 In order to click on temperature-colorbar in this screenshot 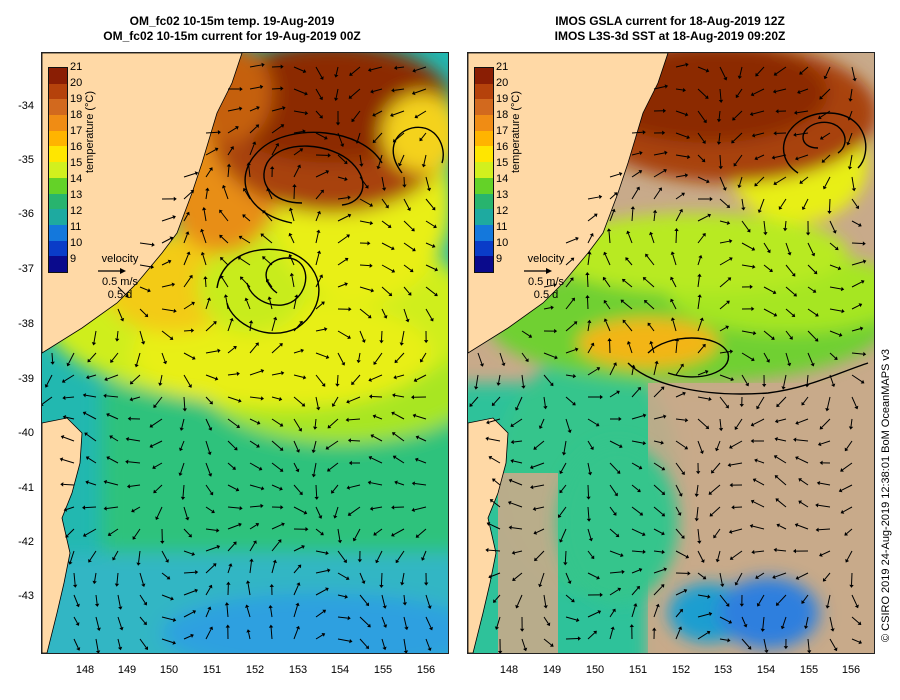, I will do `click(58, 170)`.